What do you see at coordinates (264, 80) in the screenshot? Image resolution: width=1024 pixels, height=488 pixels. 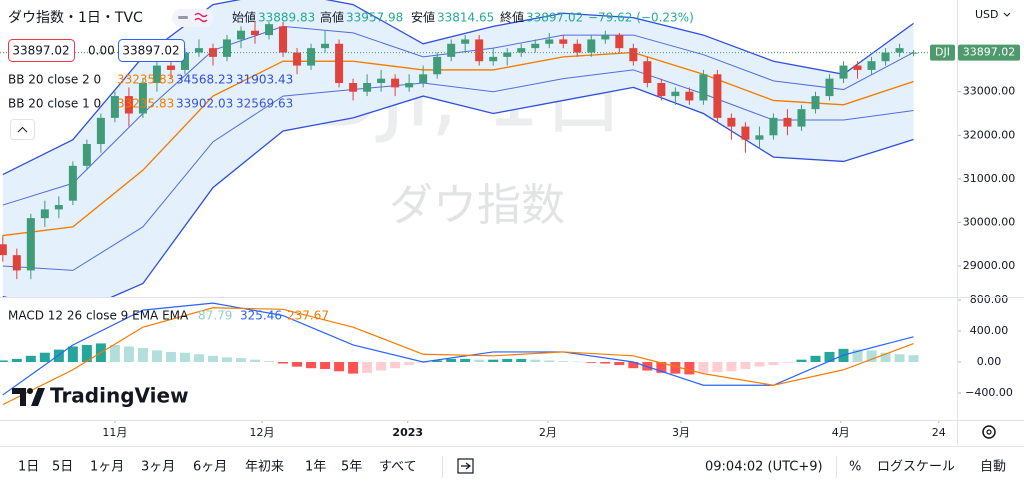 I see `indicator-value: 31903.43` at bounding box center [264, 80].